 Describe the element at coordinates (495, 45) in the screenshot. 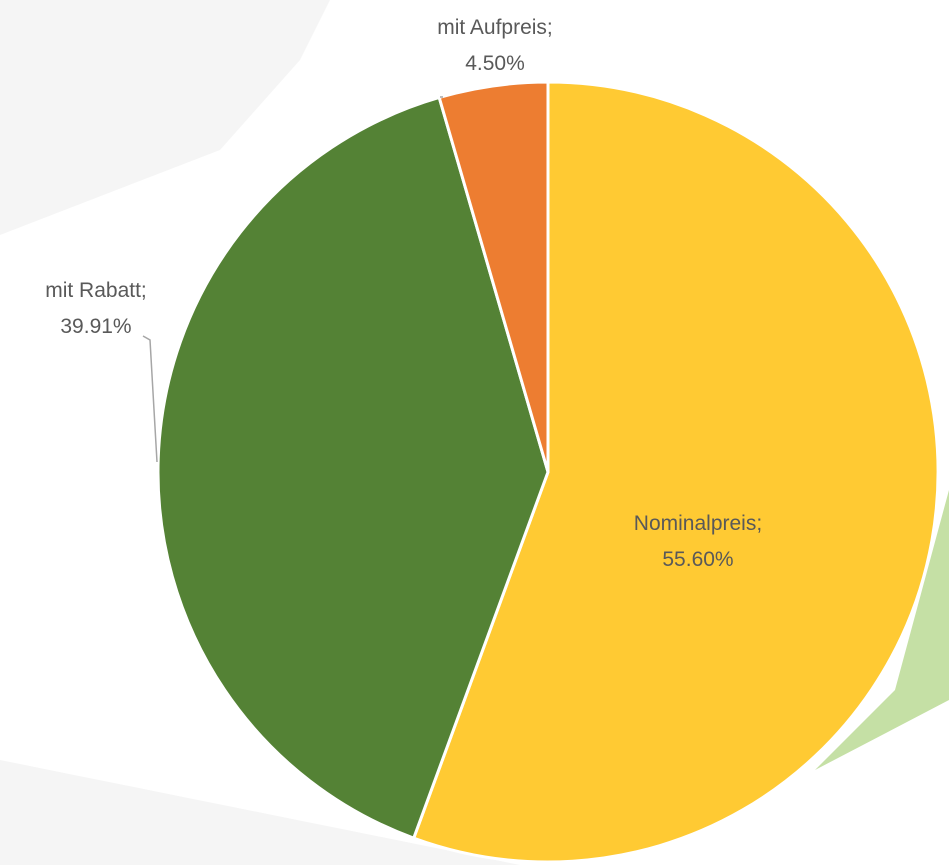

I see `data-label-mit-aufpreis: mit Aufpreis; 4.50%` at that location.